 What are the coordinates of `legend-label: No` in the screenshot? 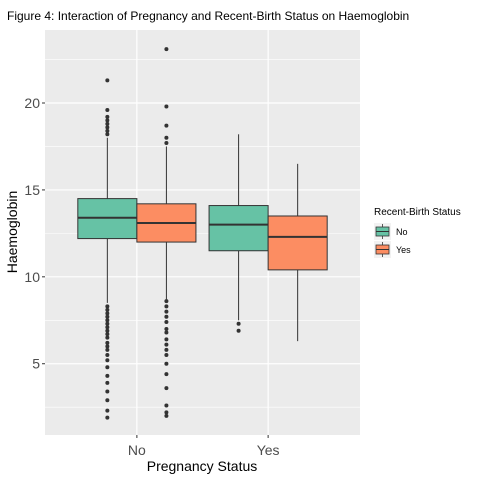 It's located at (402, 232).